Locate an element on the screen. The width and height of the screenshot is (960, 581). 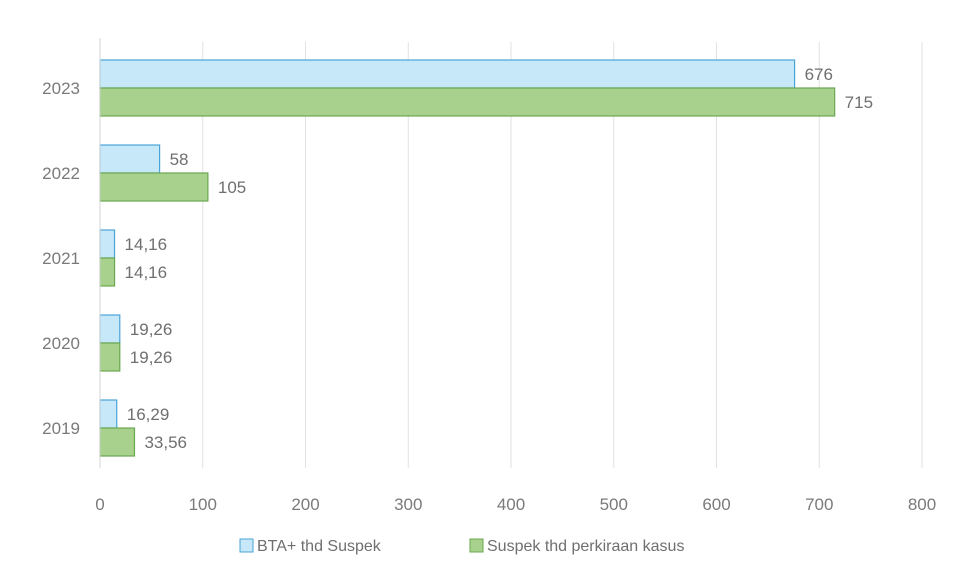
data-label-suspek-2020: 19,26 is located at coordinates (151, 357).